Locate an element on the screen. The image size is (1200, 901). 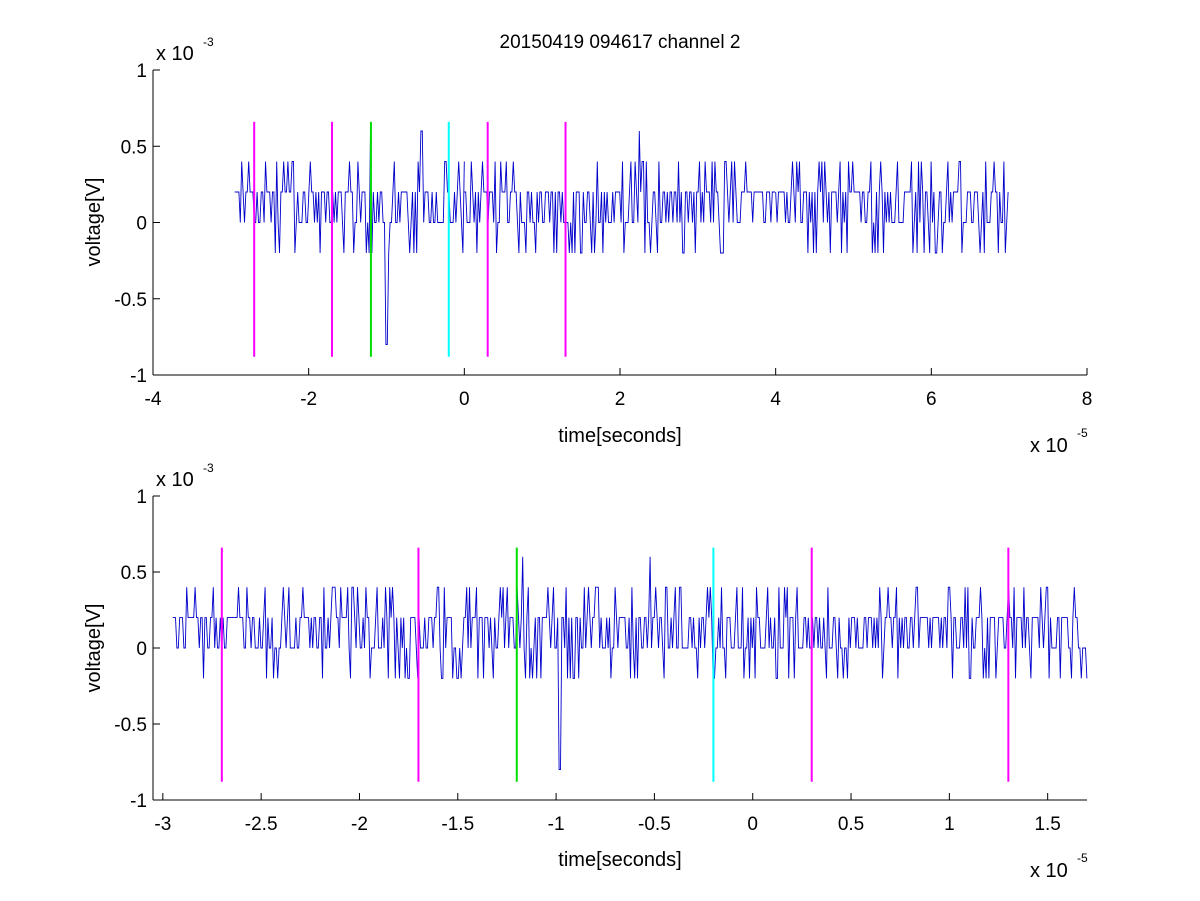
bottom-x-tick-label: -3 is located at coordinates (162, 824).